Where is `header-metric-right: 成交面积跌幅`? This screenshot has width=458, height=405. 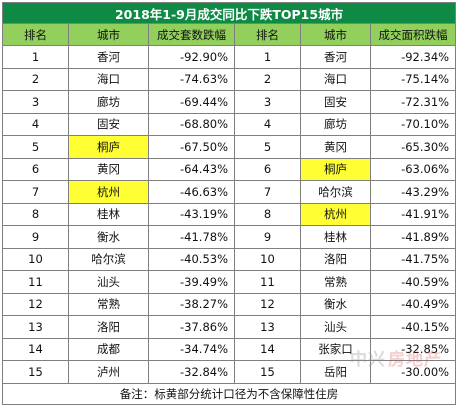
header-metric-right: 成交面积跌幅 is located at coordinates (413, 34).